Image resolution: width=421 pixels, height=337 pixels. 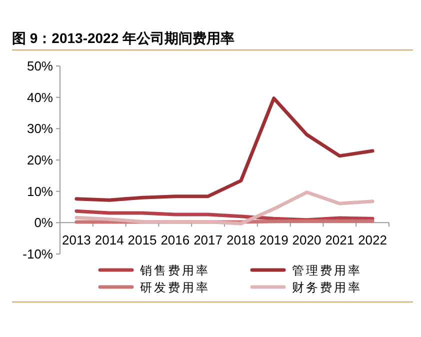 I want to click on x-tick-label: 2013, so click(x=76, y=240).